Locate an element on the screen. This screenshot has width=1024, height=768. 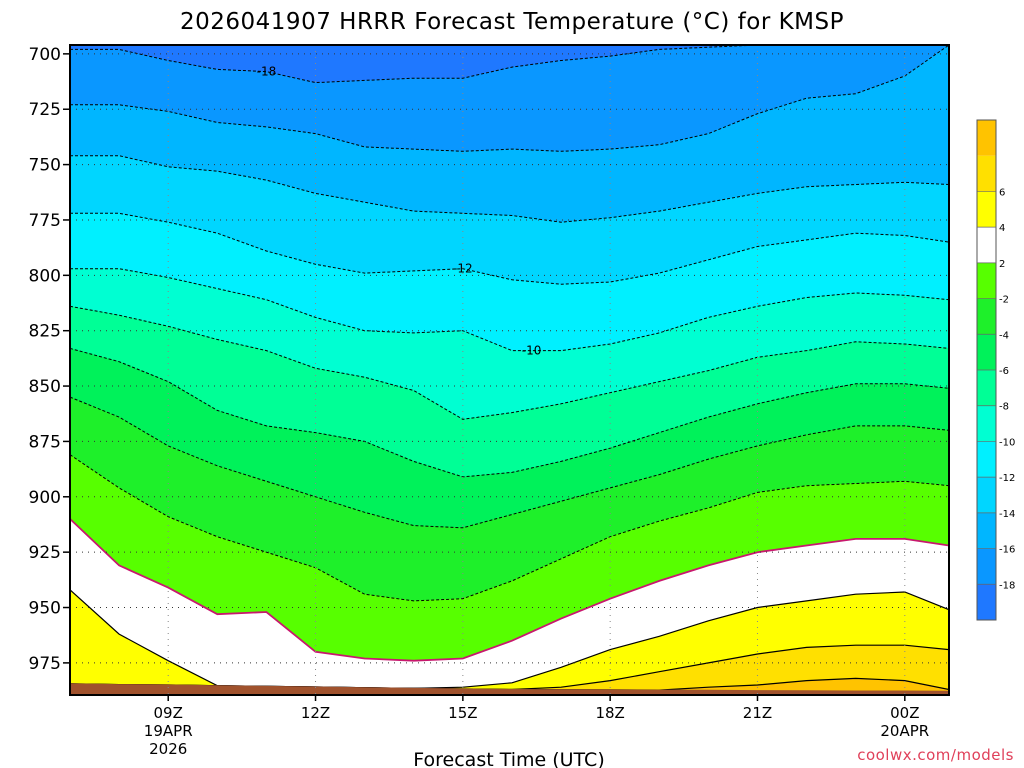
x-tick-label-15Z: 15Z is located at coordinates (462, 713).